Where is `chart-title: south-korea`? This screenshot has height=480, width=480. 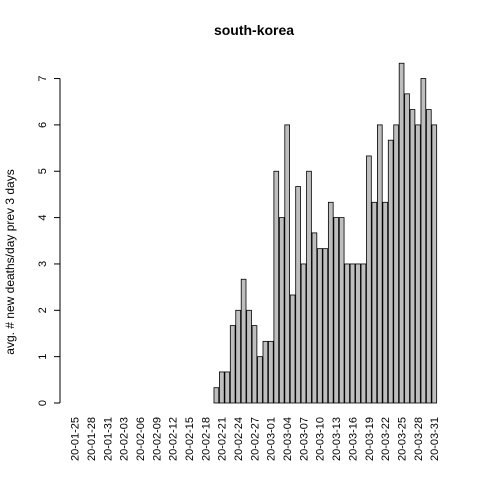 chart-title: south-korea is located at coordinates (254, 30).